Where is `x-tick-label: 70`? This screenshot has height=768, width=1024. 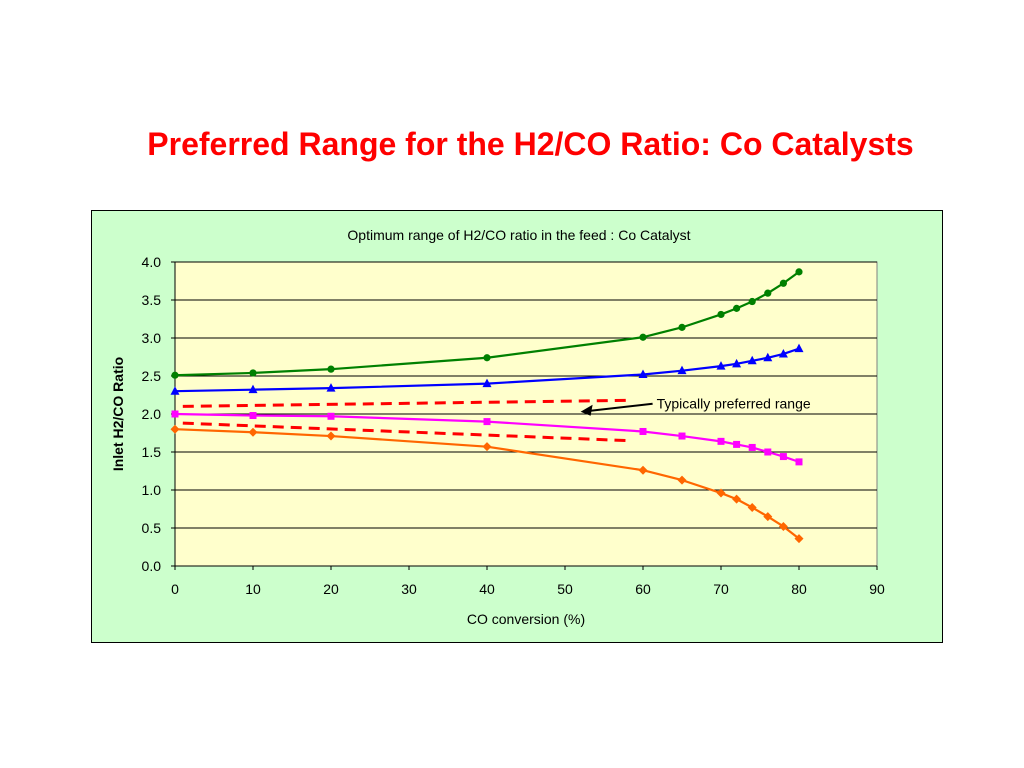 x-tick-label: 70 is located at coordinates (721, 589).